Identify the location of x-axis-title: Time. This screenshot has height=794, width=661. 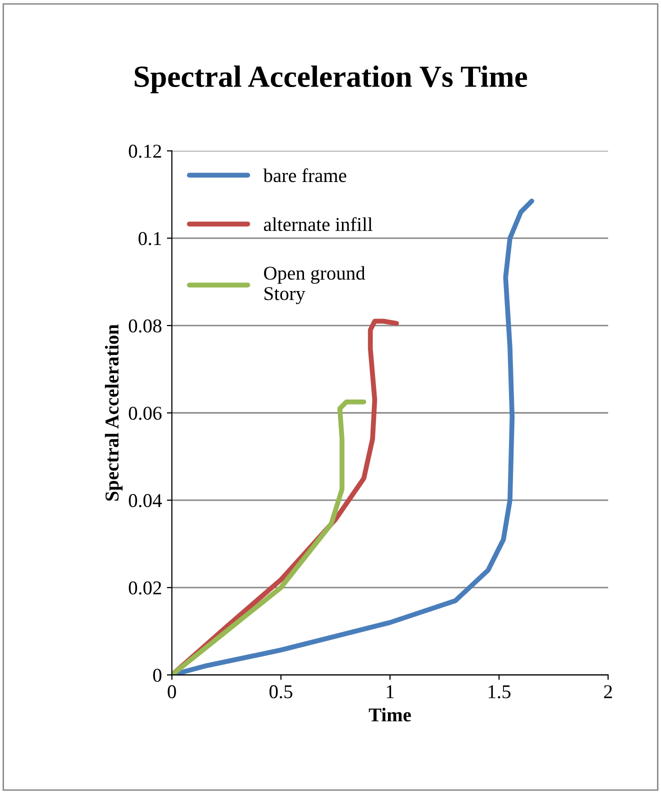
(389, 715).